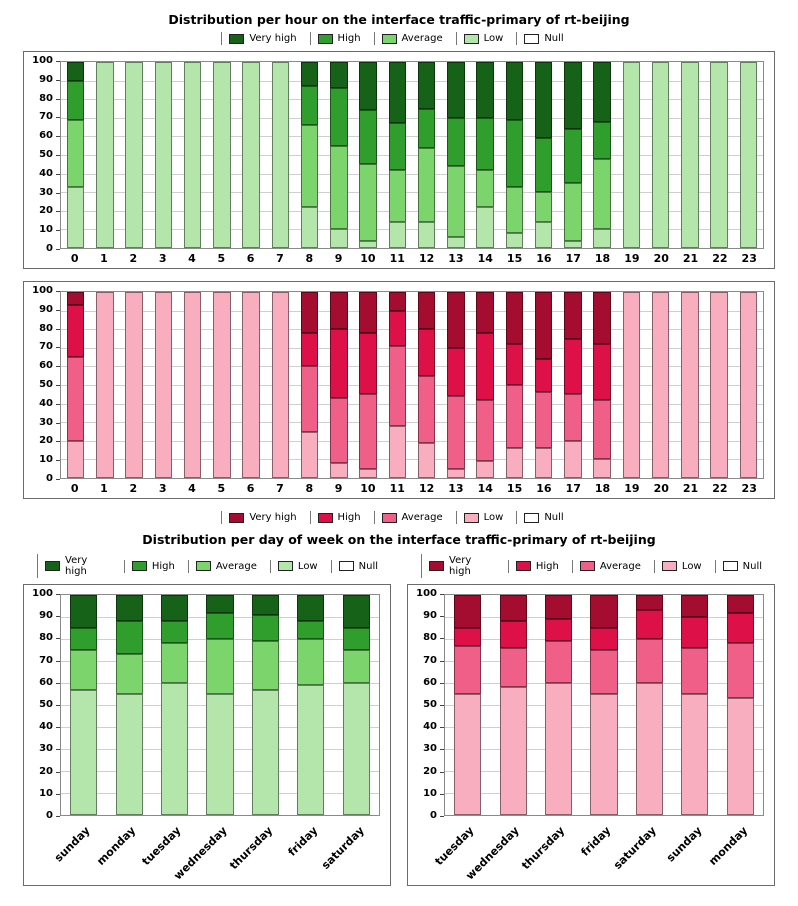 The height and width of the screenshot is (906, 798). Describe the element at coordinates (250, 488) in the screenshot. I see `x-tick-label-6: 6` at that location.